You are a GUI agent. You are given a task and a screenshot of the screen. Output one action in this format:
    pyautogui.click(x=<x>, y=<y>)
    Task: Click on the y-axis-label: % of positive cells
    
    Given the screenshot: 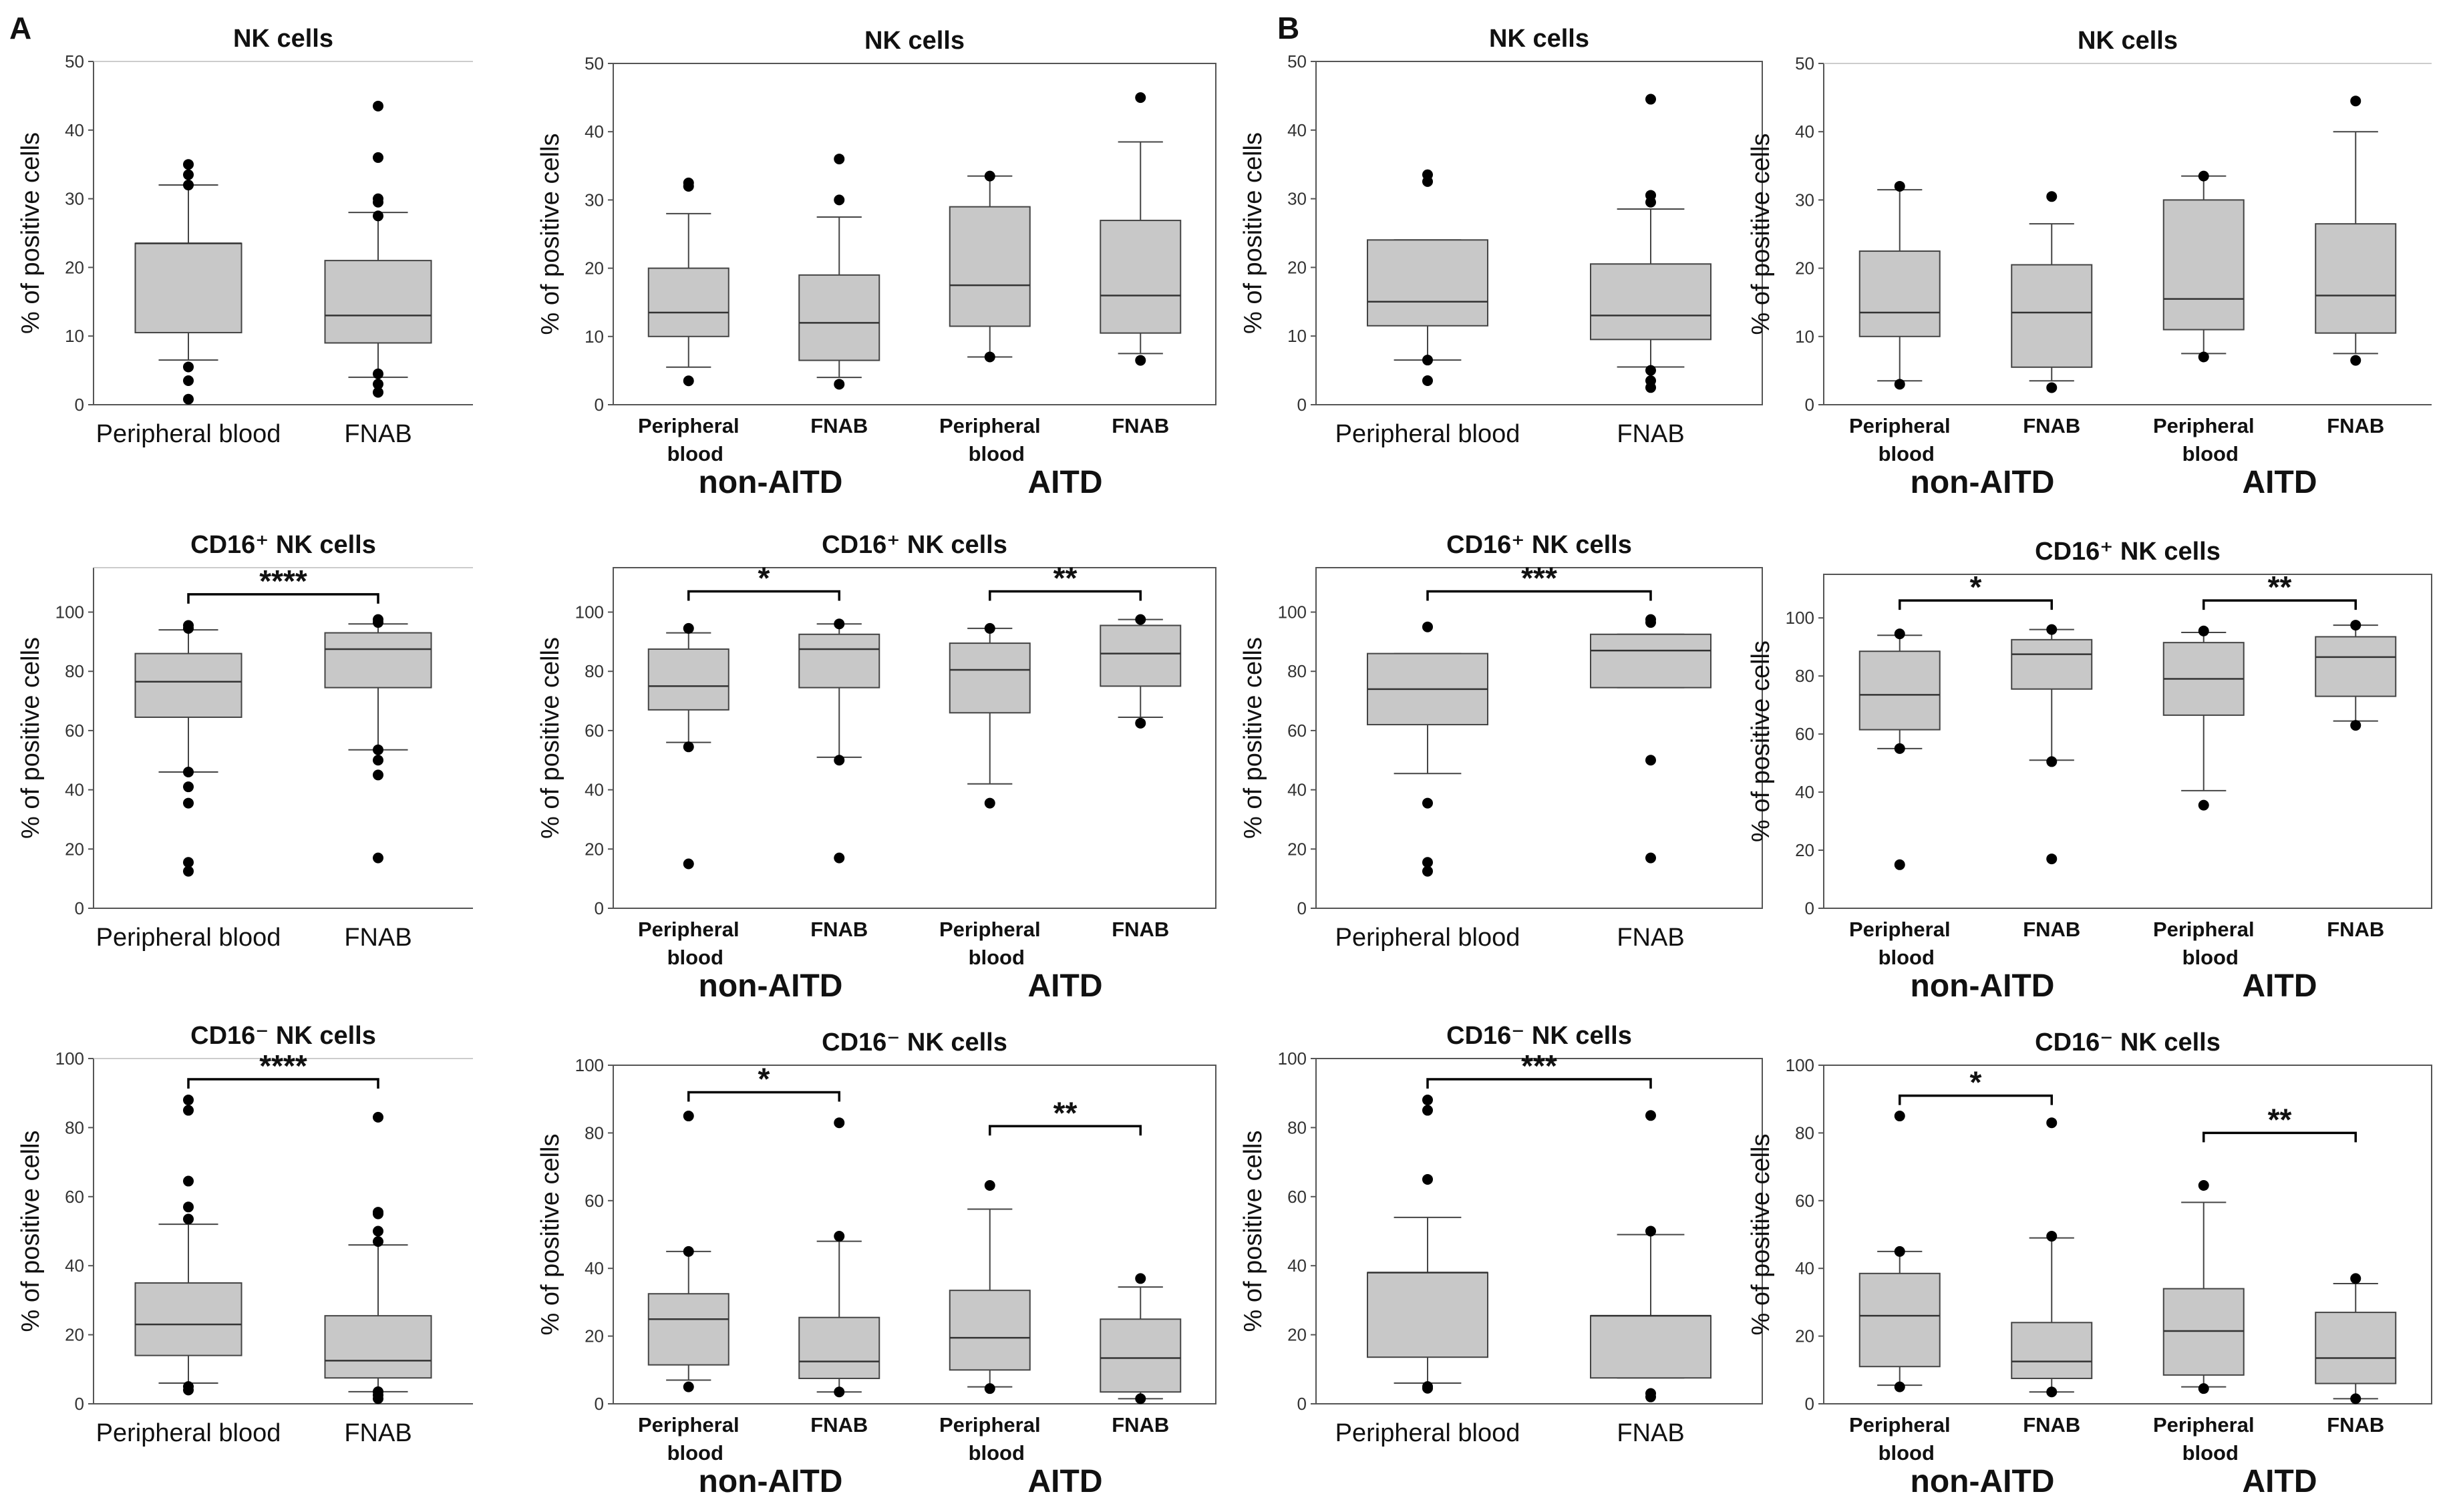 What is the action you would take?
    pyautogui.click(x=550, y=1234)
    